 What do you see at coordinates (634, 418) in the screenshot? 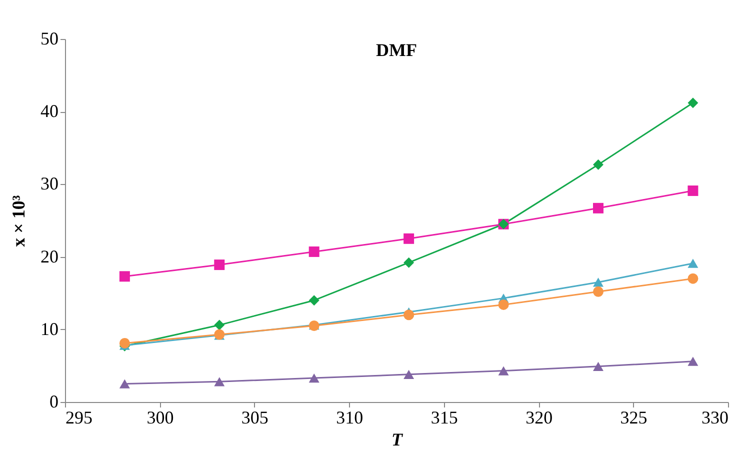
I see `x-tick-label: 325` at bounding box center [634, 418].